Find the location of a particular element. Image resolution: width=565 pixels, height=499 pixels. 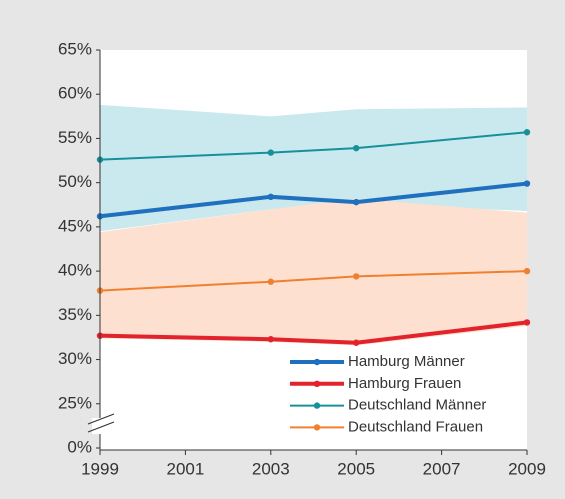

y-tick-label: 30% is located at coordinates (75, 358).